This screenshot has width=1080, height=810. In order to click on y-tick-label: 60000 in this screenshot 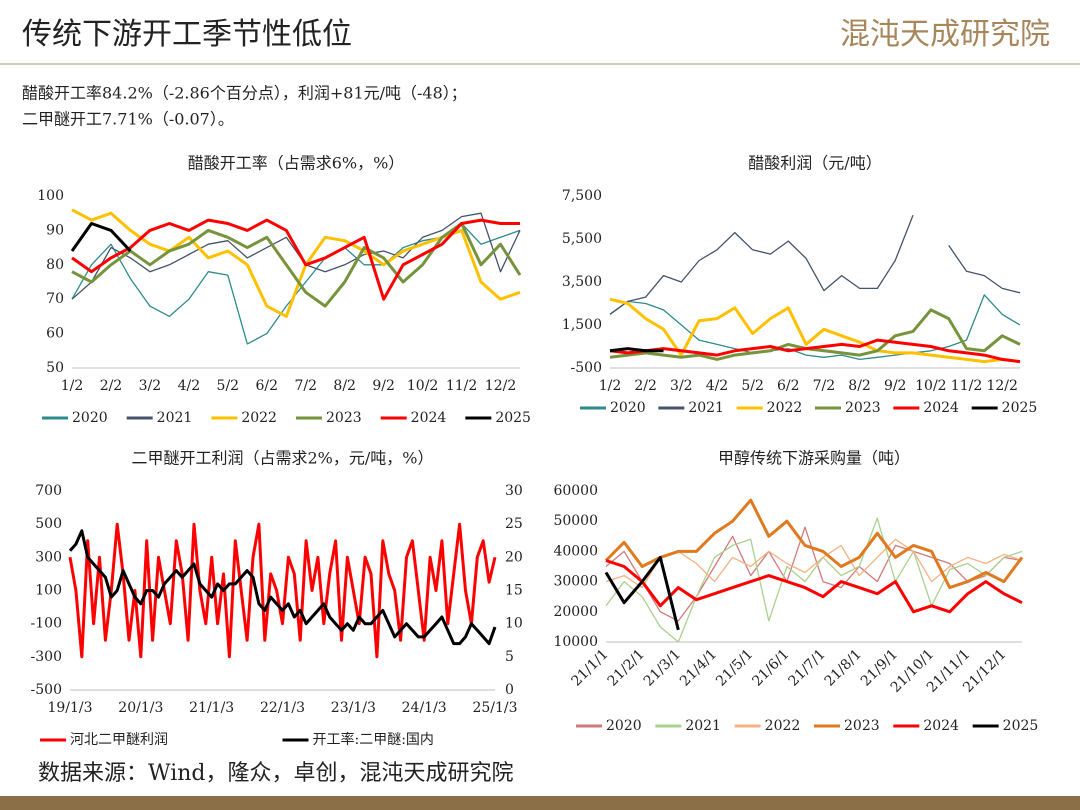, I will do `click(575, 491)`.